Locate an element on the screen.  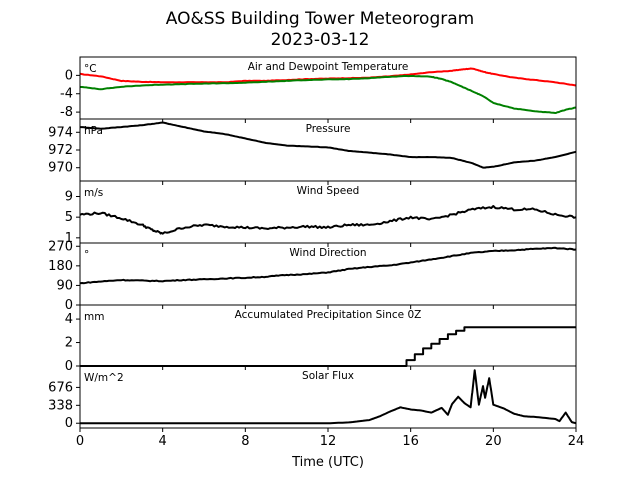
panel-1: 970 972 974 Pressure hPa is located at coordinates (312, 151).